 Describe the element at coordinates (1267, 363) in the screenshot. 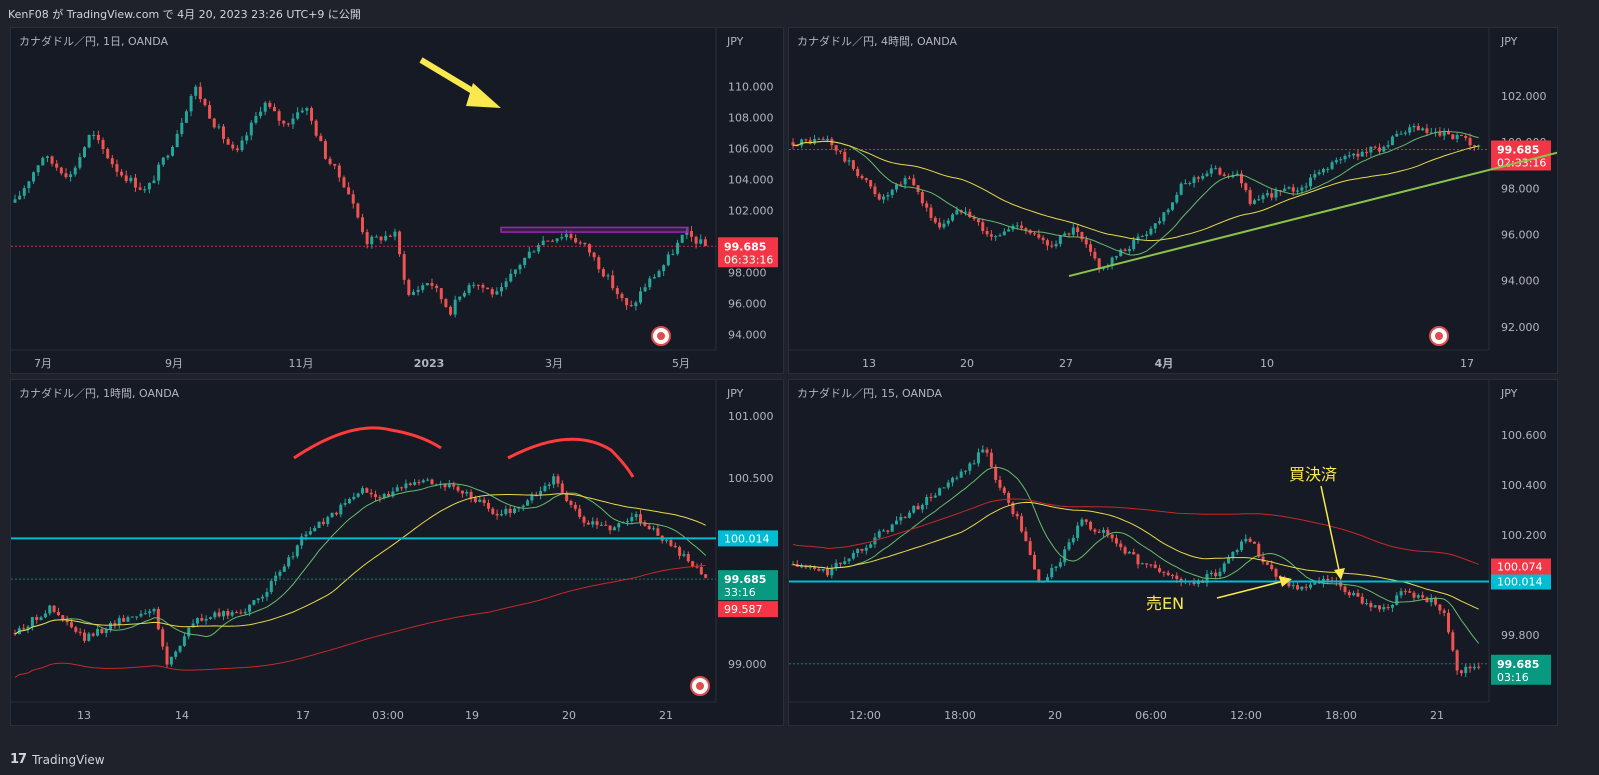

I see `x-tick-label: 10` at that location.